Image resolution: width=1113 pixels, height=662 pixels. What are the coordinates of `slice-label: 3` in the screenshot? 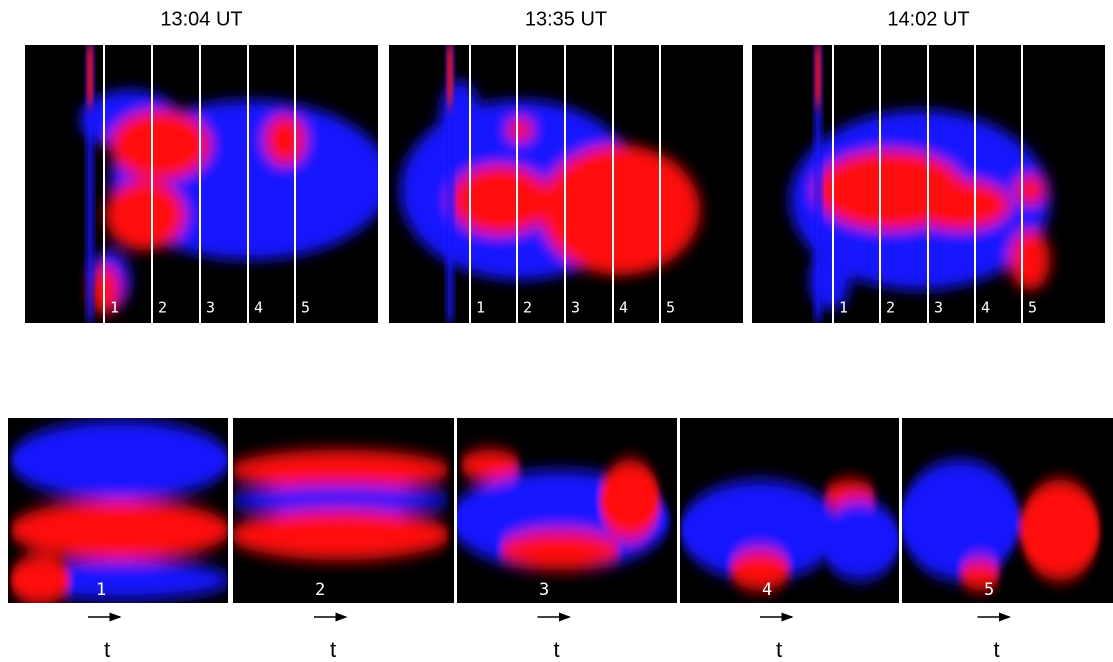 It's located at (544, 590).